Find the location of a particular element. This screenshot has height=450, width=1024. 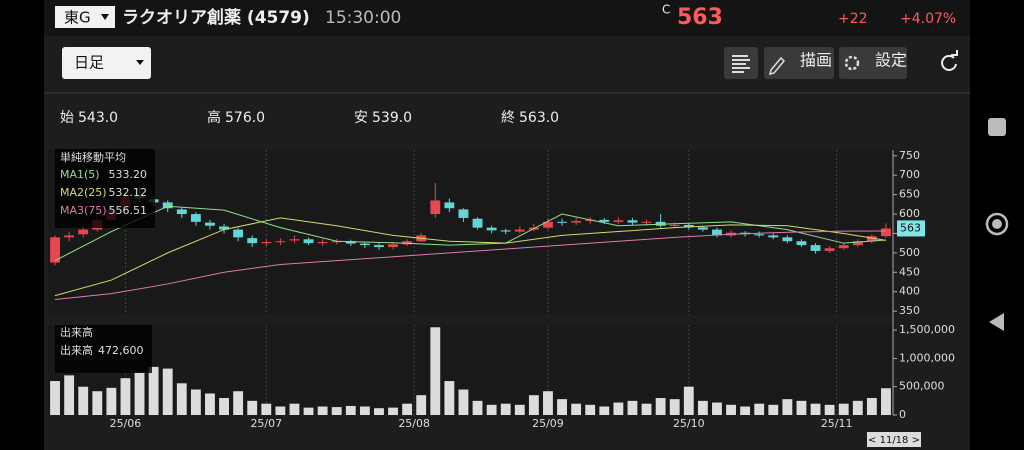

price-prefix: C is located at coordinates (666, 10).